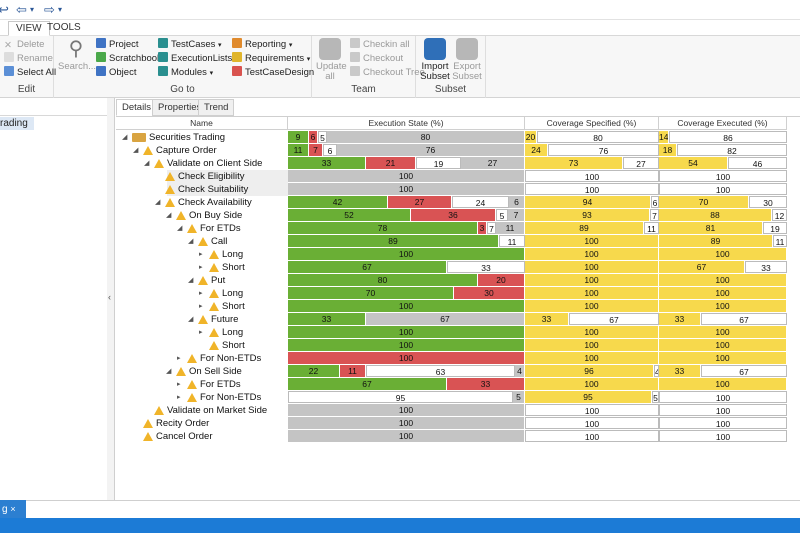 This screenshot has height=533, width=800. I want to click on column-header-name: Name, so click(202, 123).